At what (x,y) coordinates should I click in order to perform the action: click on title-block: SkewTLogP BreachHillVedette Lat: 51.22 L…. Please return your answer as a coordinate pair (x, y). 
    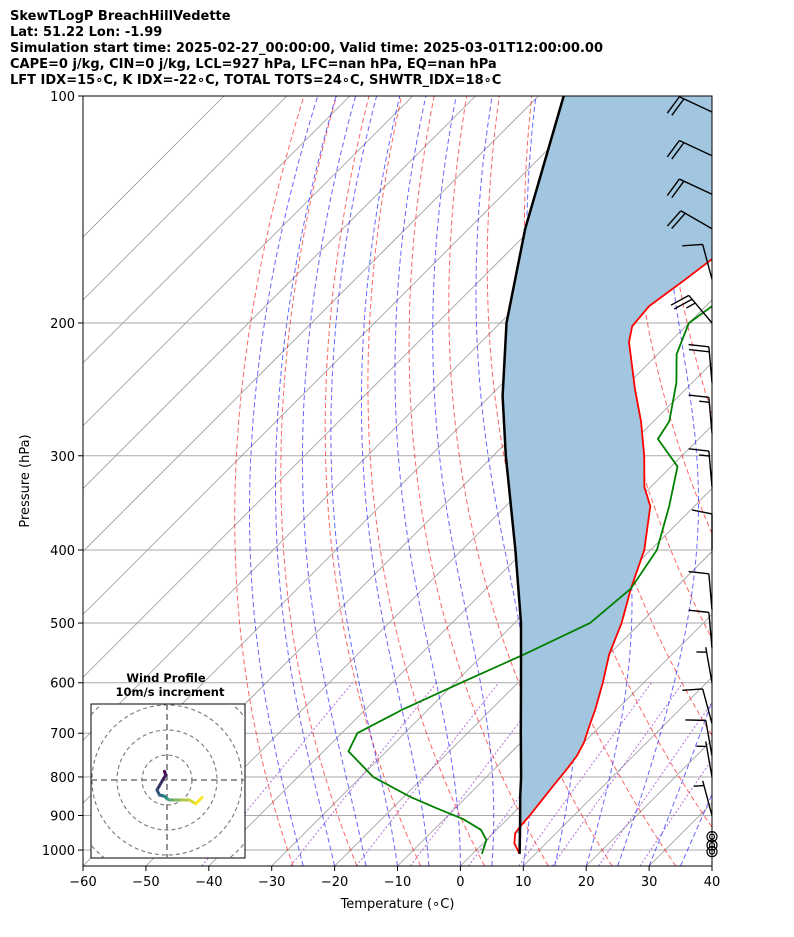
    Looking at the image, I should click on (395, 49).